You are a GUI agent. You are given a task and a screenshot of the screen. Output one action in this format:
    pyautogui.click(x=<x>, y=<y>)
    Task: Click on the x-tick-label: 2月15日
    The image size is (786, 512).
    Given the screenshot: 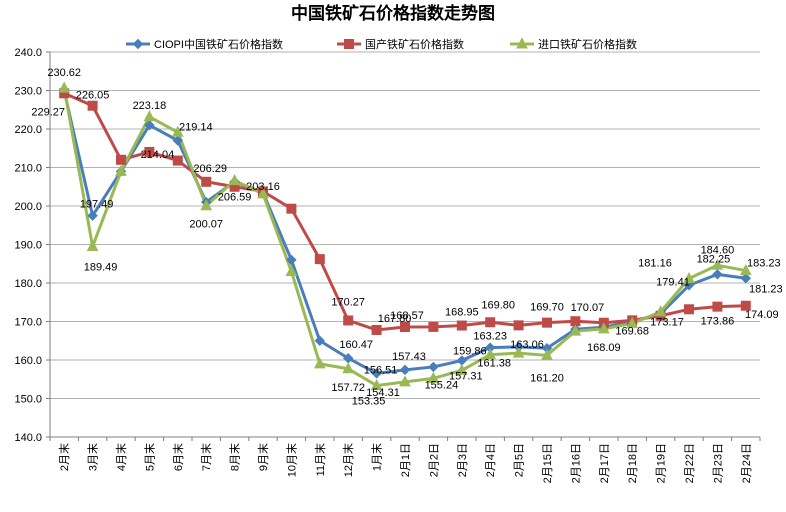 What is the action you would take?
    pyautogui.click(x=548, y=463)
    